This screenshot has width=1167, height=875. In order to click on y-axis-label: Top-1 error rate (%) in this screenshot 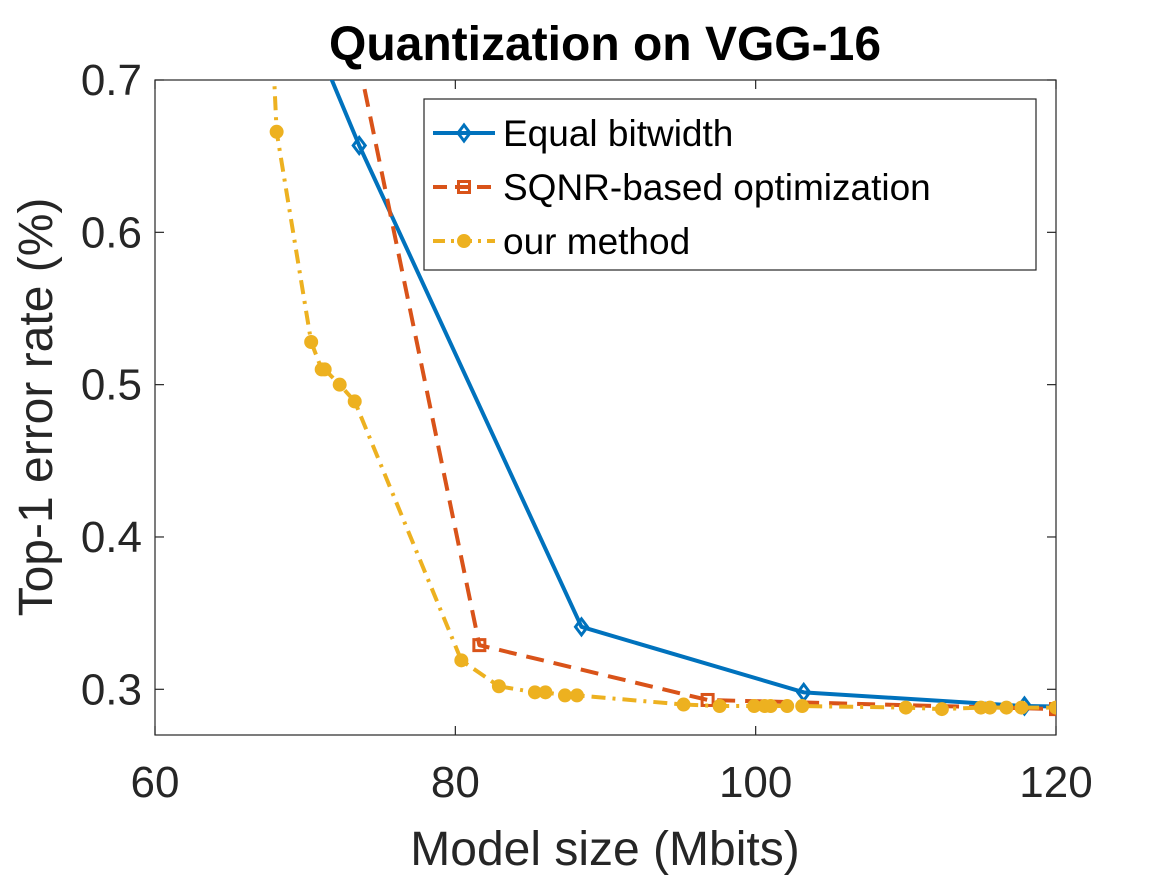, I will do `click(36, 407)`.